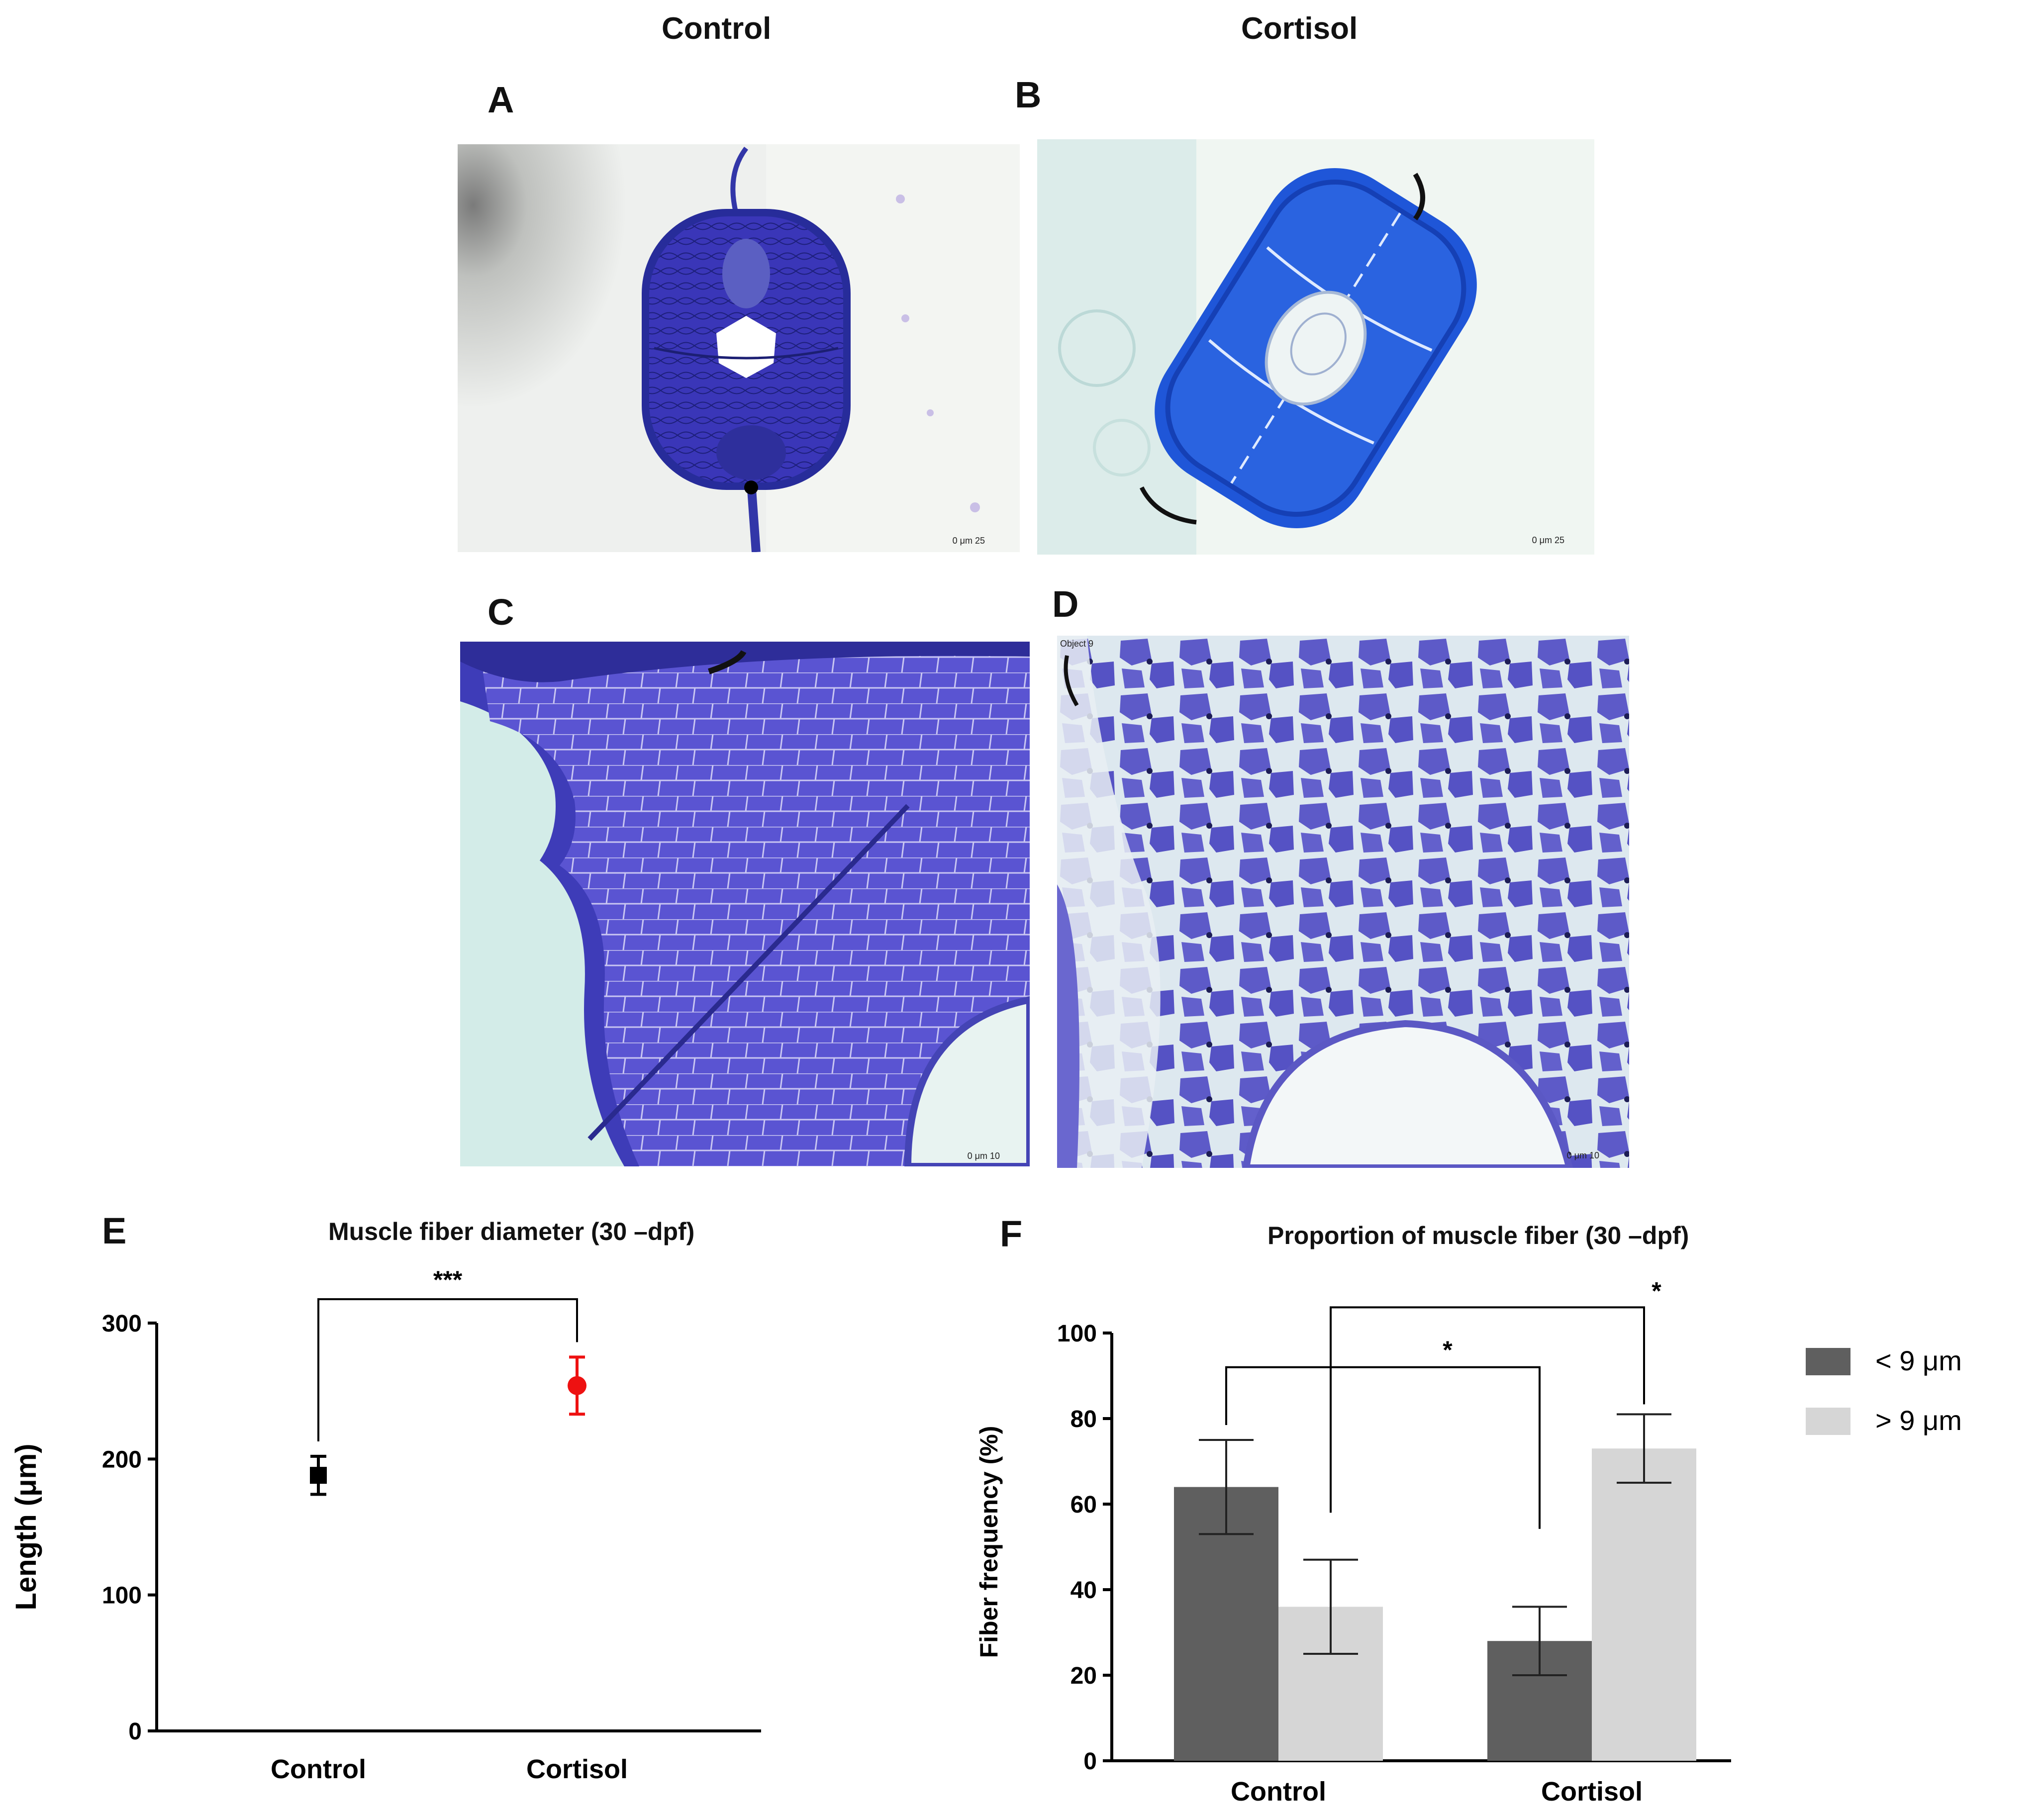  What do you see at coordinates (717, 28) in the screenshot?
I see `column-heading-control: Control` at bounding box center [717, 28].